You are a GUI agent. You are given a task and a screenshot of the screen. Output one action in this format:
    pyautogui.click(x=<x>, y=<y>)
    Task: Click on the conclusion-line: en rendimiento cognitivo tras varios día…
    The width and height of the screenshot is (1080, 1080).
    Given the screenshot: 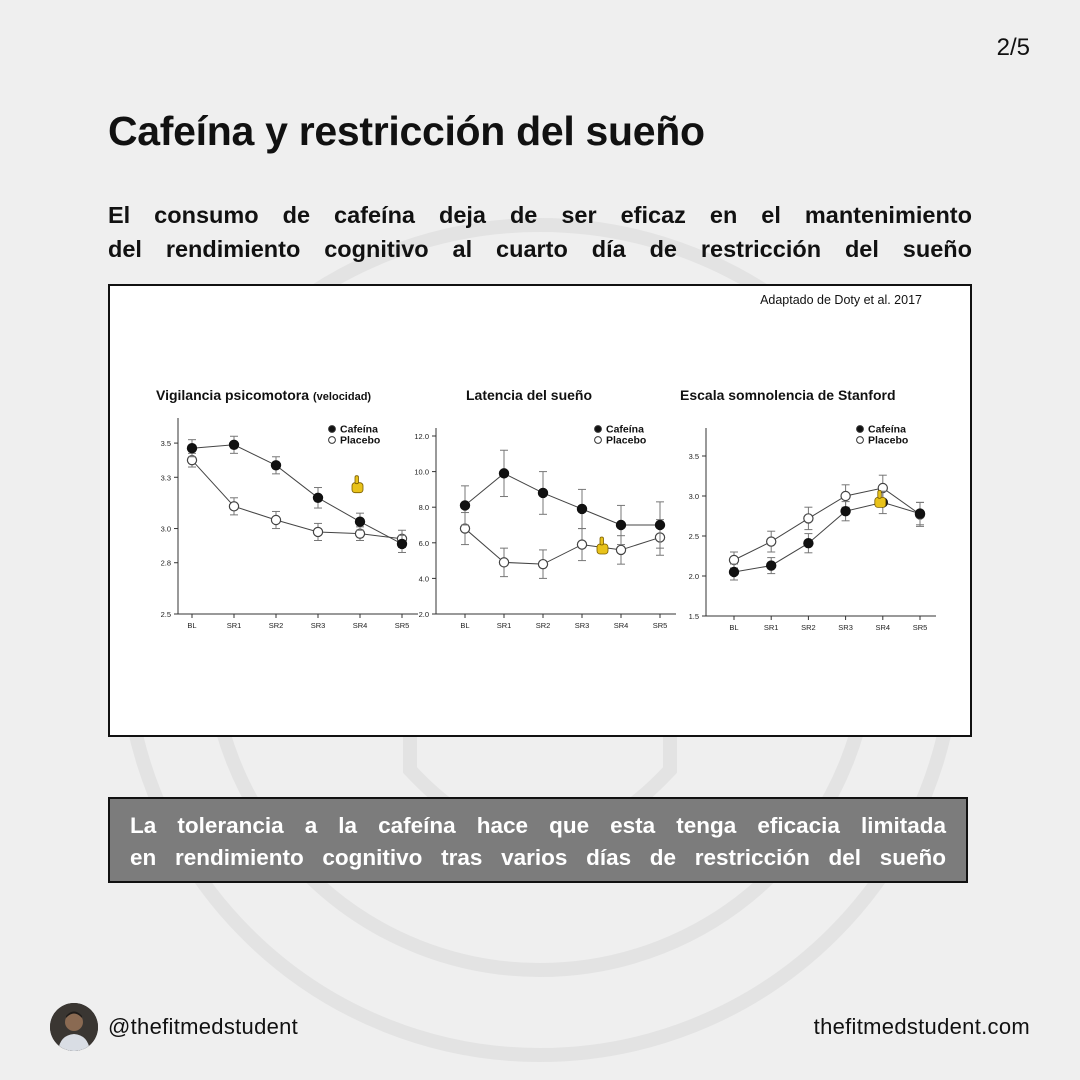 What is the action you would take?
    pyautogui.click(x=538, y=857)
    